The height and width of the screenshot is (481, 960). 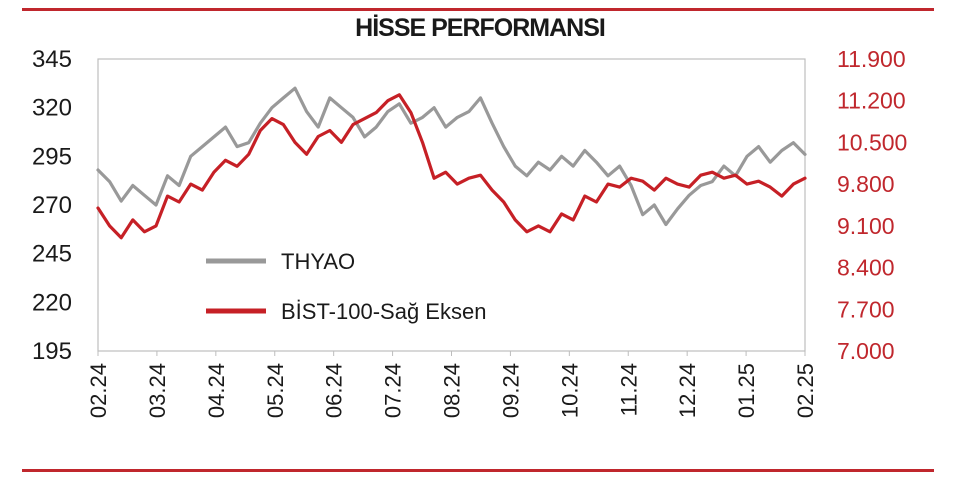 I want to click on chart-title: HİSSE PERFORMANSI, so click(x=480, y=28).